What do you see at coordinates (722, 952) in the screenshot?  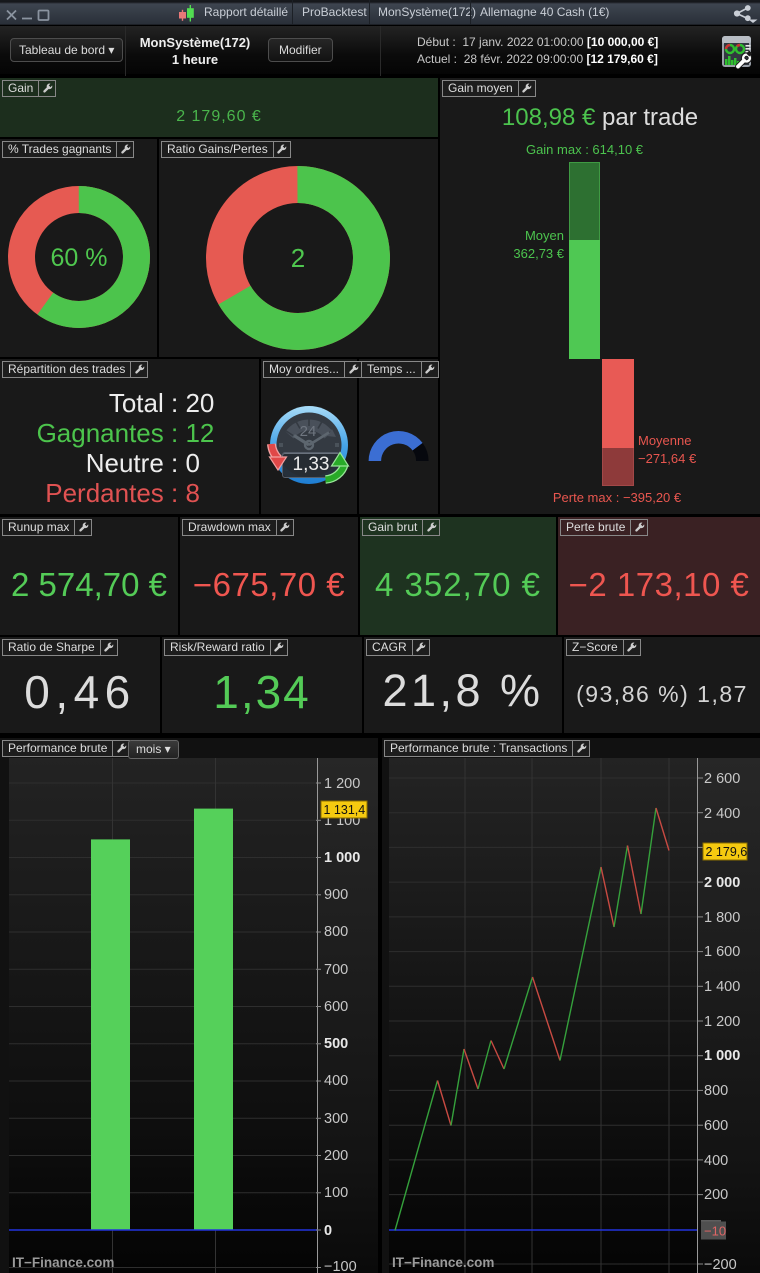 I see `svg-text: 1 600` at bounding box center [722, 952].